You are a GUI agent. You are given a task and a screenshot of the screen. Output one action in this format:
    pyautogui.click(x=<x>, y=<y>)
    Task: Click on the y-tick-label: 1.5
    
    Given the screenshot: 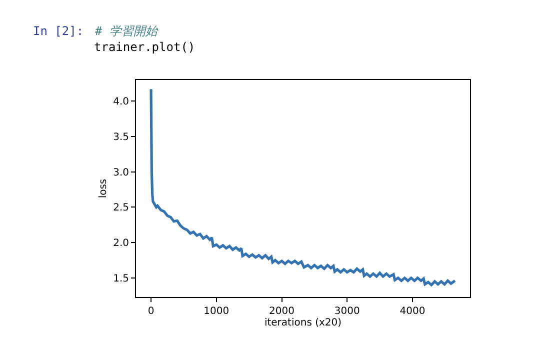 What is the action you would take?
    pyautogui.click(x=121, y=278)
    